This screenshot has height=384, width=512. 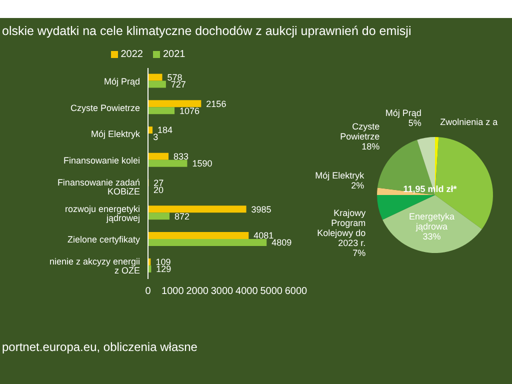 What do you see at coordinates (165, 130) in the screenshot?
I see `data-label: 184` at bounding box center [165, 130].